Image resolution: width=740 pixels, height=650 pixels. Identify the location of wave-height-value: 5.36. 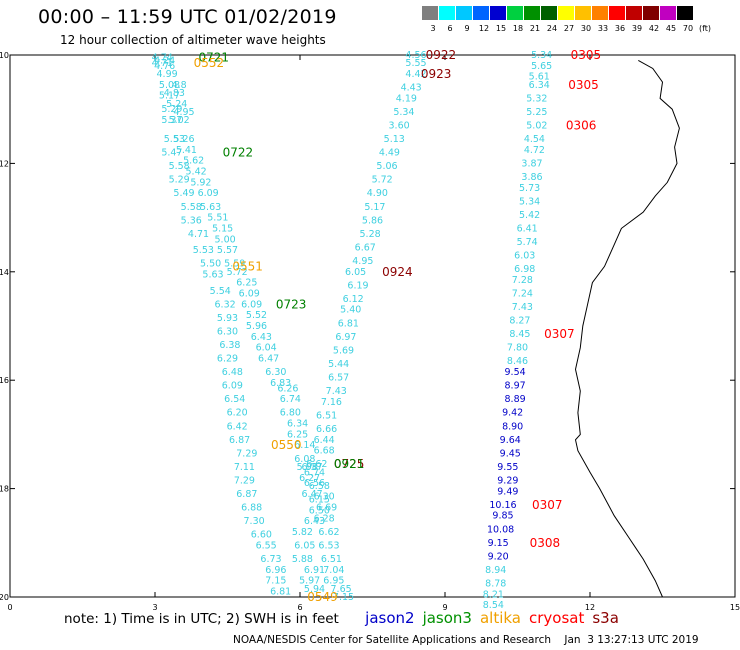
(191, 220).